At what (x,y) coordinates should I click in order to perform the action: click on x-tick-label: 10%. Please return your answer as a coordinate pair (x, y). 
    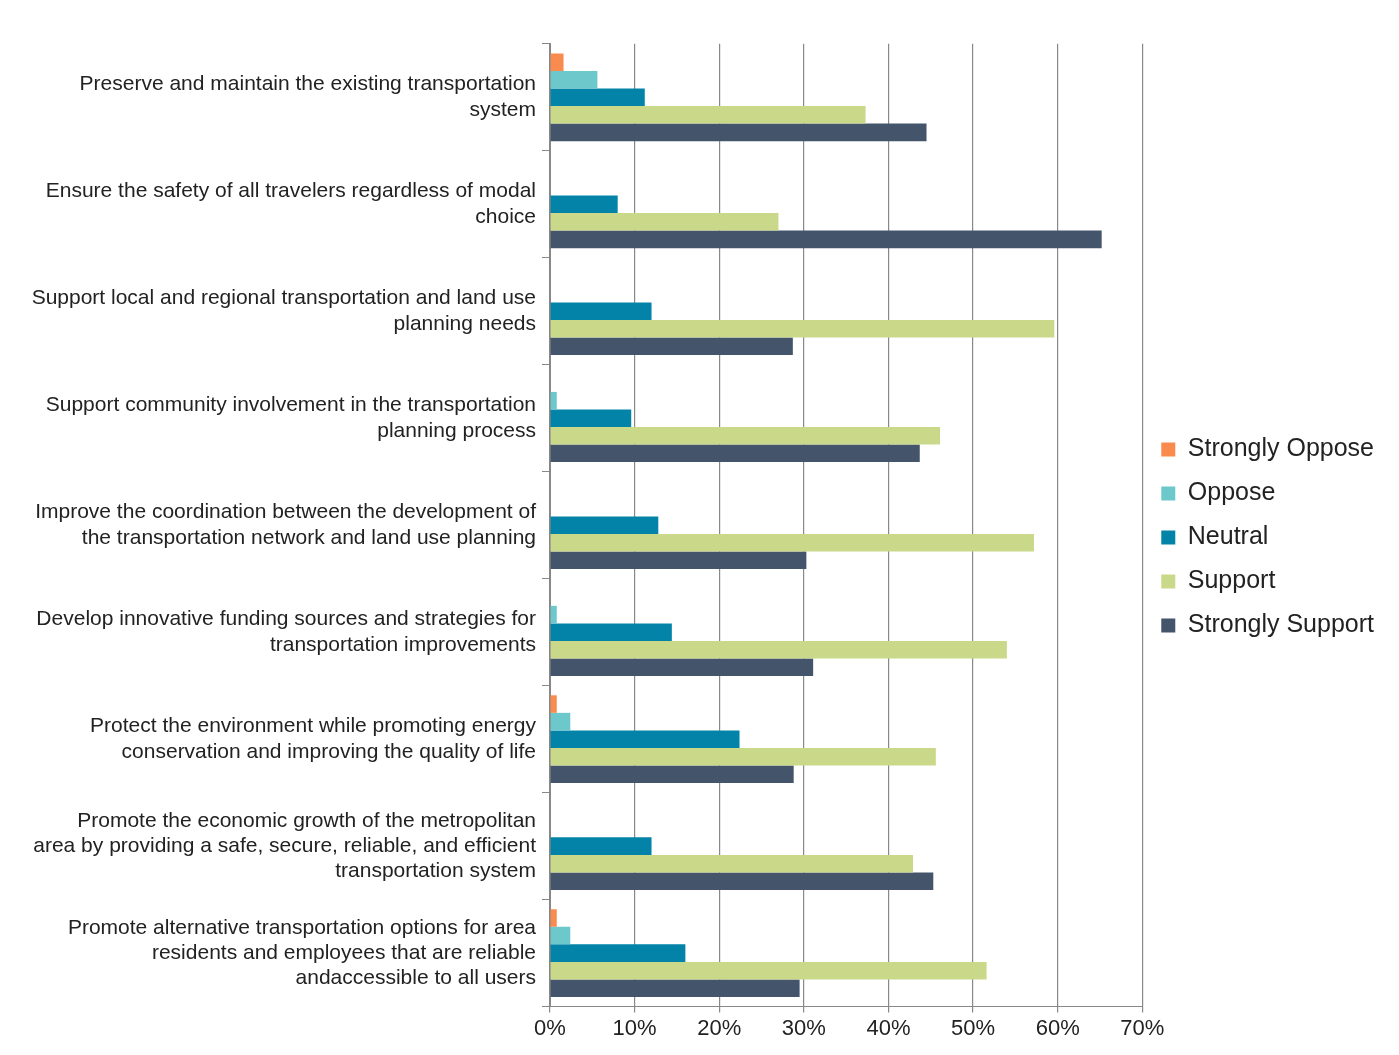
    Looking at the image, I should click on (634, 1027).